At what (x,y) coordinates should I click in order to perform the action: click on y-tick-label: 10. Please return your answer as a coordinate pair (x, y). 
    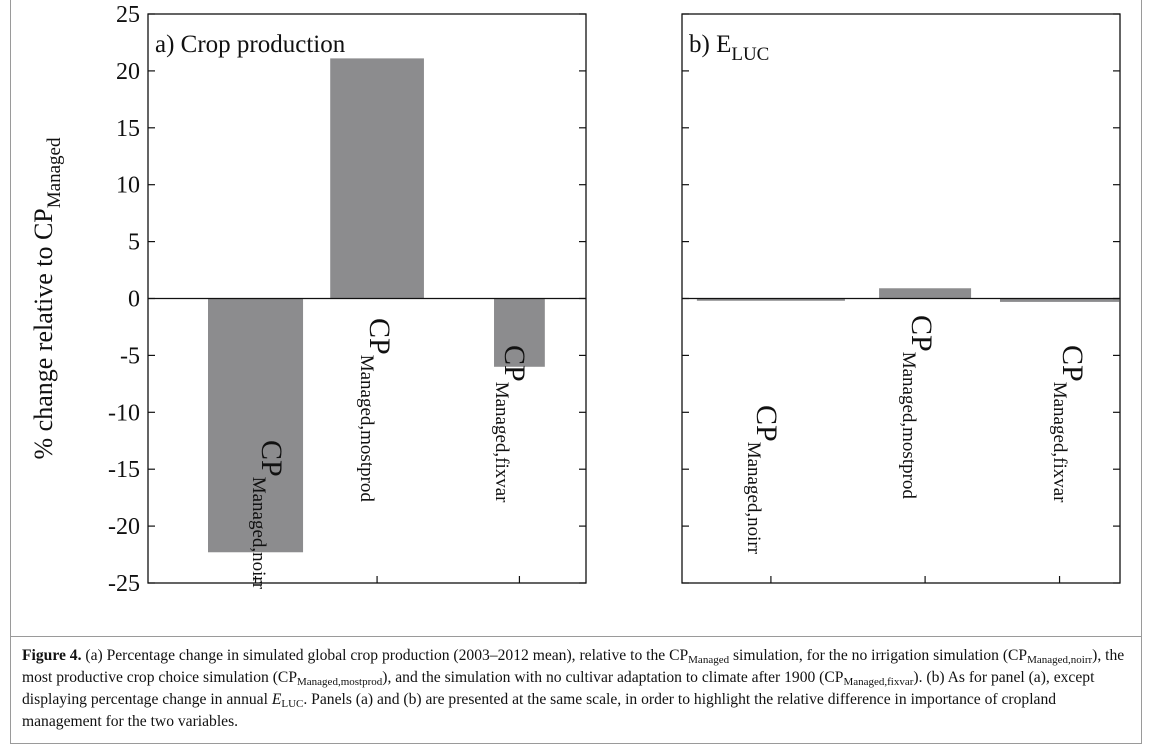
    Looking at the image, I should click on (128, 186).